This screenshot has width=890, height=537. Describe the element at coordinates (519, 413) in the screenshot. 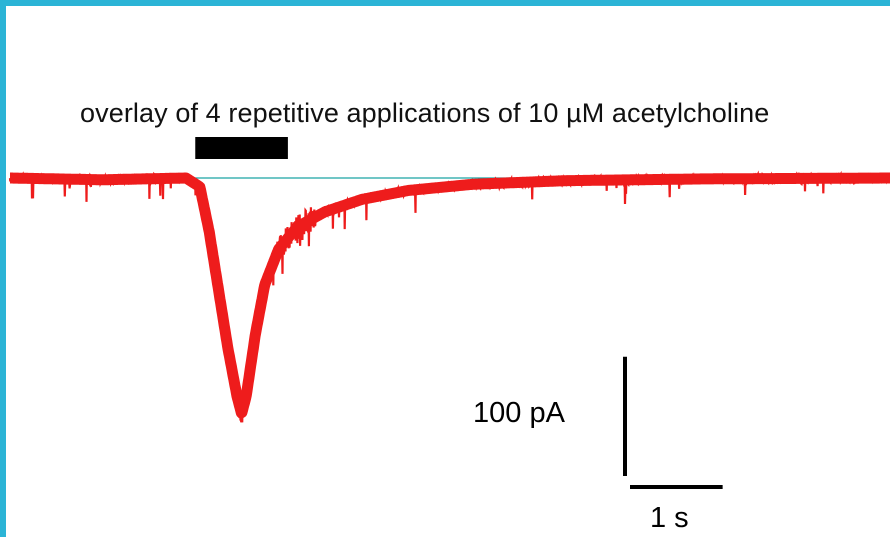

I see `amplitude-scale-label: 100 pA` at that location.